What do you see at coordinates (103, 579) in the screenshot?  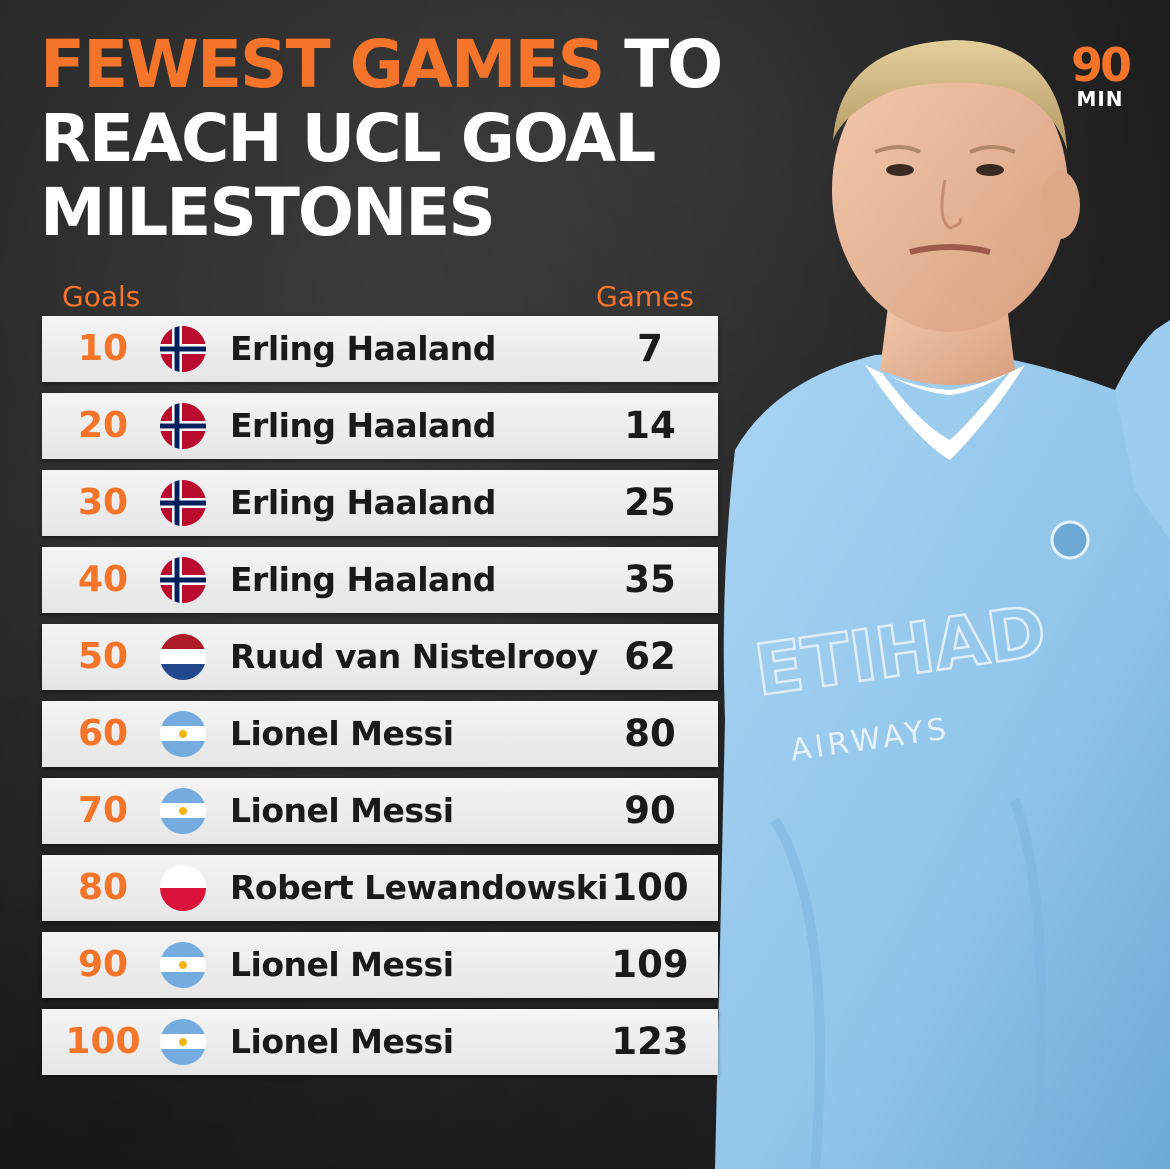 I see `goals-value: 40` at bounding box center [103, 579].